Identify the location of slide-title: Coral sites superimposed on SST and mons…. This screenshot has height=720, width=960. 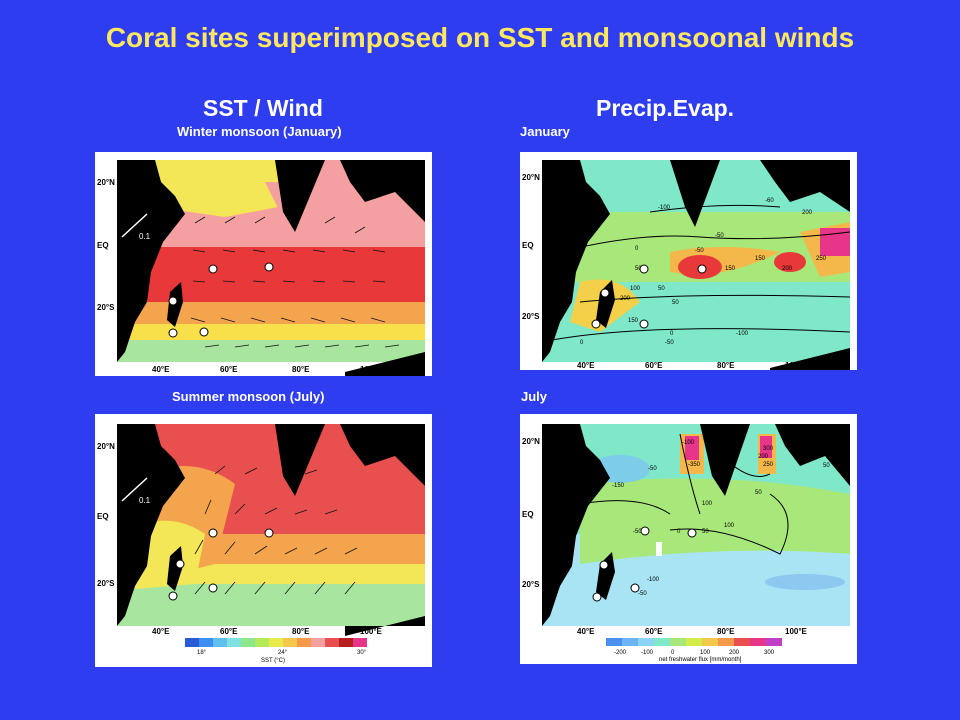
(480, 37).